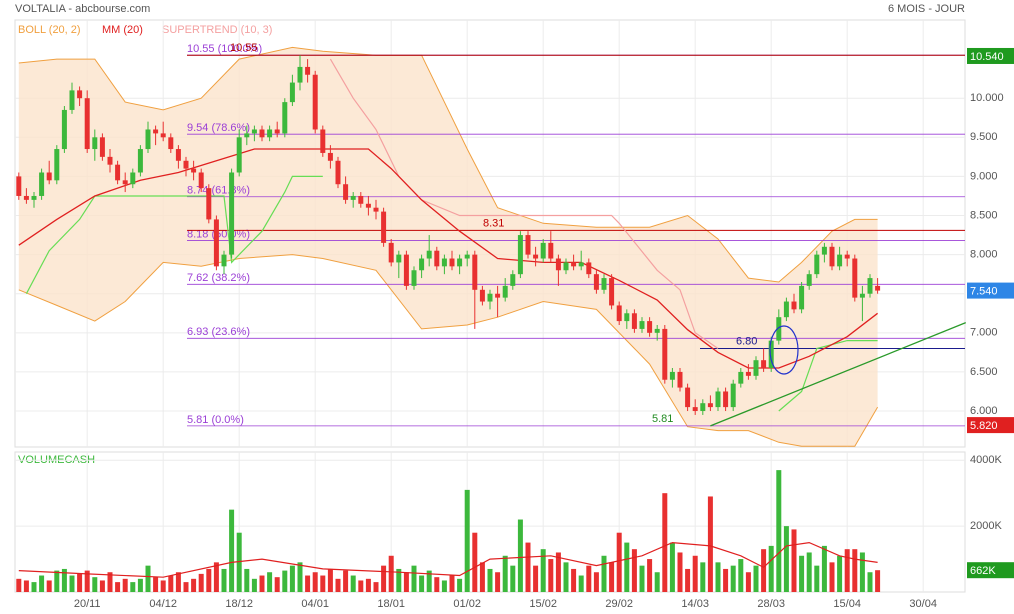 The height and width of the screenshot is (614, 1014). I want to click on y-tick-label: 8.500, so click(984, 215).